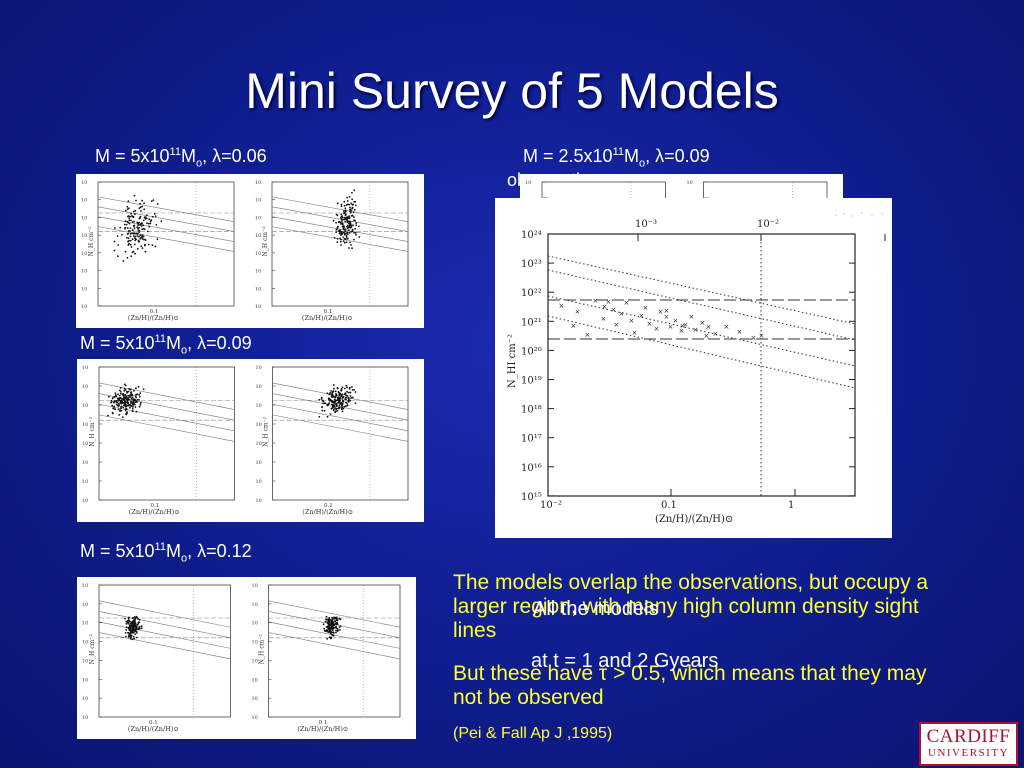 Image resolution: width=1024 pixels, height=768 pixels. Describe the element at coordinates (662, 319) in the screenshot. I see `obs-data-points: ××××××××××××××××××××××××××× ××××× ××××` at that location.